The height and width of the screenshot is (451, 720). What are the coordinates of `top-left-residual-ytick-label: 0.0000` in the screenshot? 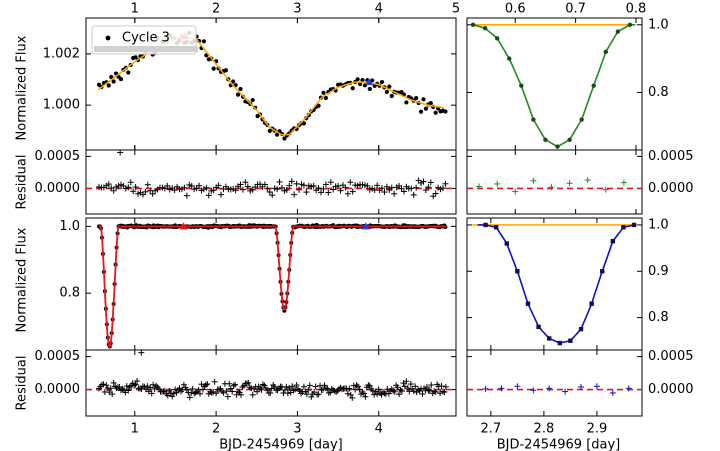 It's located at (58, 188).